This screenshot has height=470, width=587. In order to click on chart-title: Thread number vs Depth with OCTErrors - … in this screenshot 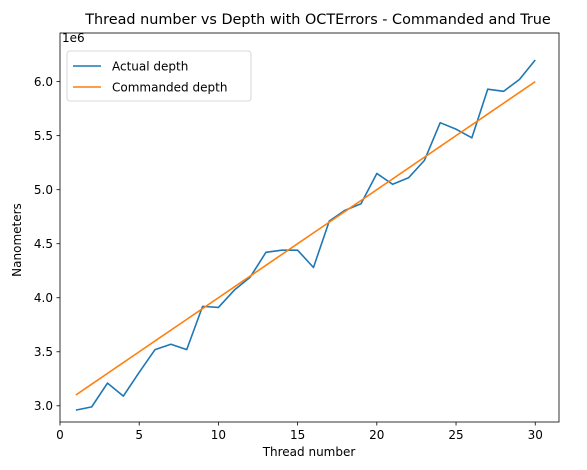, I will do `click(317, 20)`.